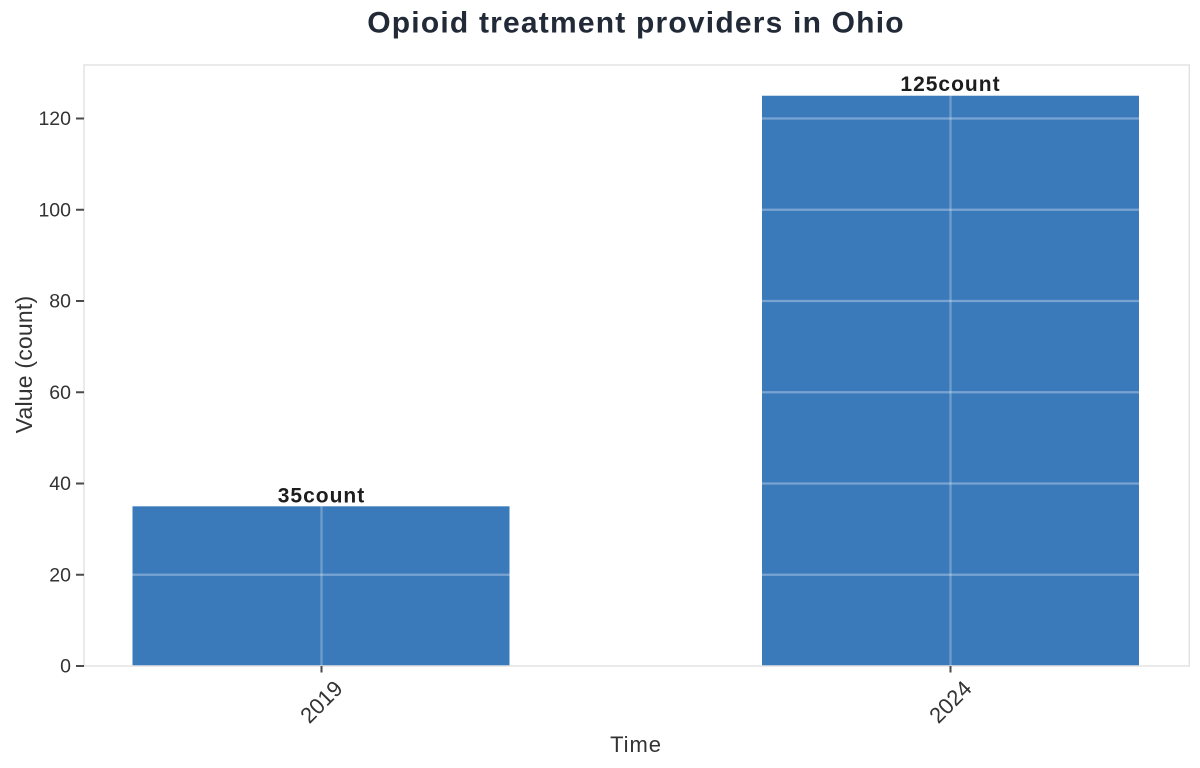  I want to click on svg-text: 0, so click(65, 667).